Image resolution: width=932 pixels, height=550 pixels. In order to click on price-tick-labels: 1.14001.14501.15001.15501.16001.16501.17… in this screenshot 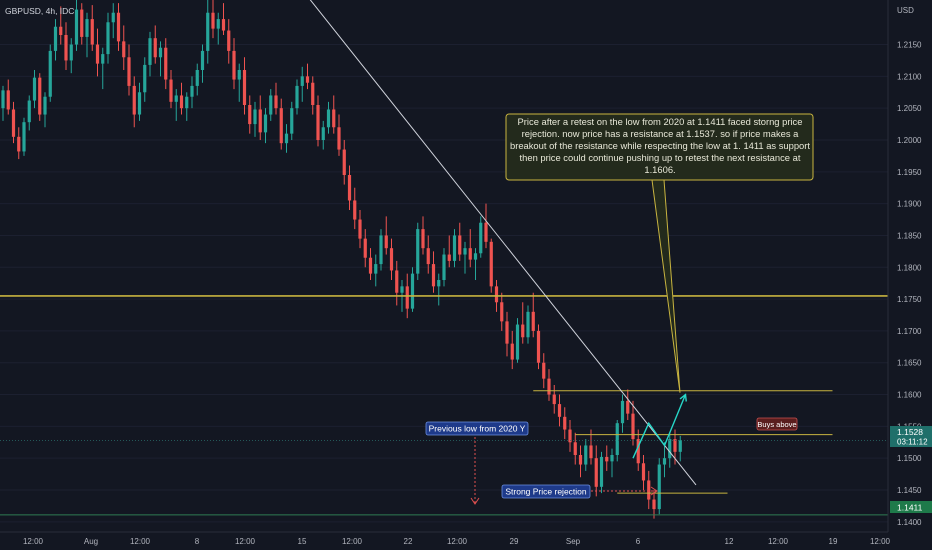, I will do `click(909, 284)`.